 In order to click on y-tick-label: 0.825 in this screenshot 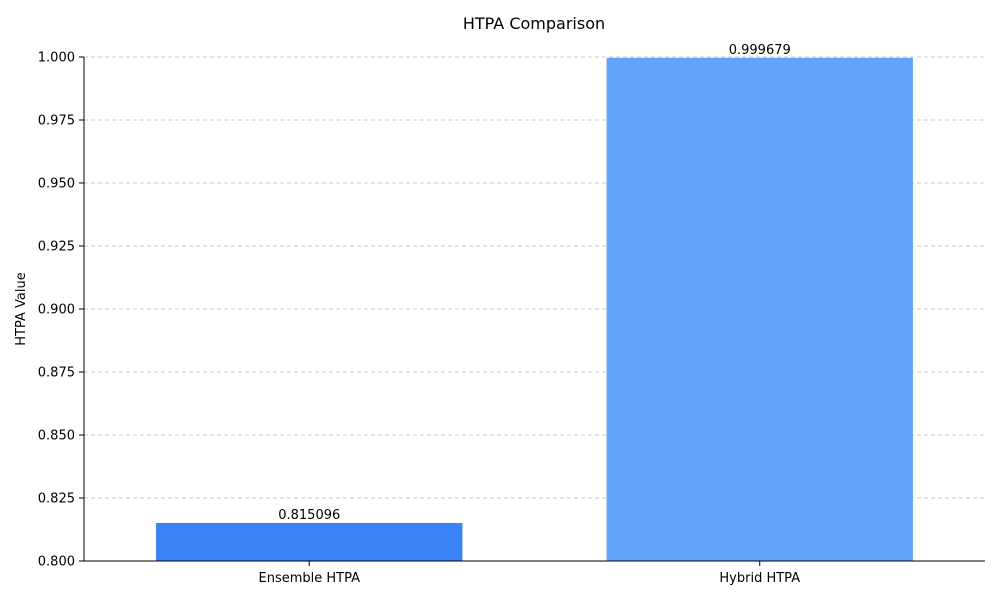, I will do `click(56, 499)`.